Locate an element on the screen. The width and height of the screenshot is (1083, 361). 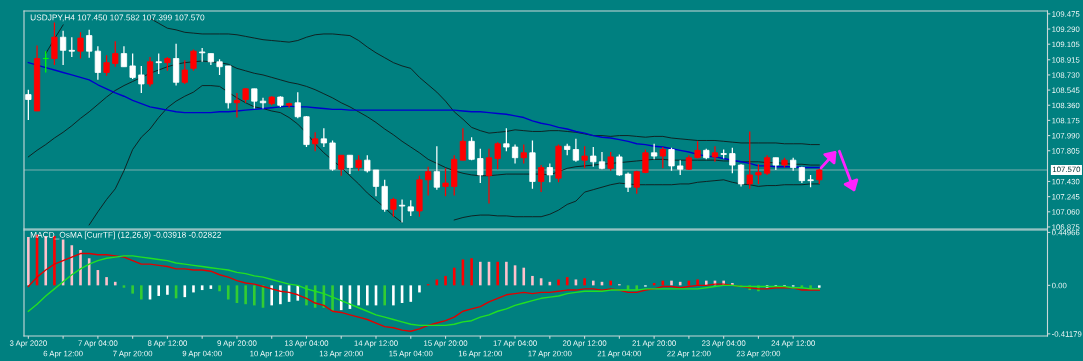
chart-title: MACD_OsMA [CurrTF] (12,26,9) -0.03918 -0.02822 is located at coordinates (126, 235).